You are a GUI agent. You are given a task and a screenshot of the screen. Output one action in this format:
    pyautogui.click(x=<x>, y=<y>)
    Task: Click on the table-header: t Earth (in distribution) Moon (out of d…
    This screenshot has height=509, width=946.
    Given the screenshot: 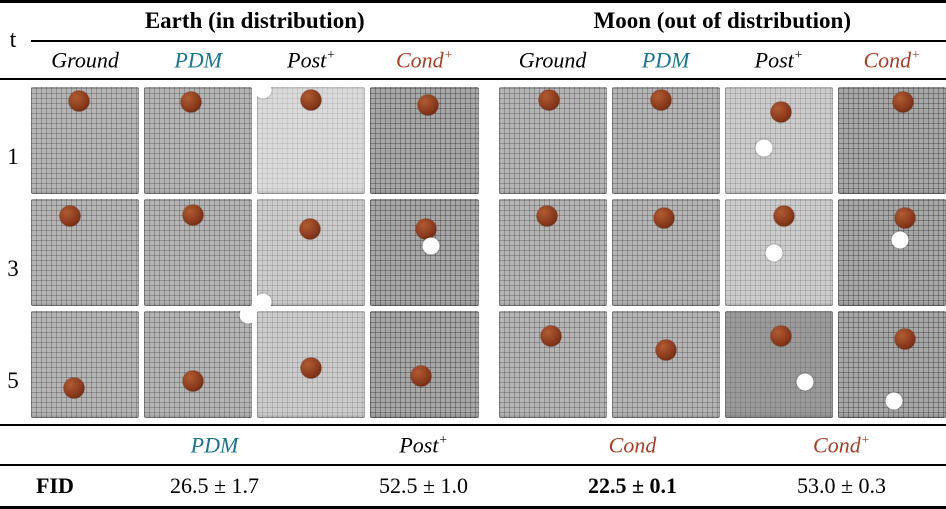 What is the action you would take?
    pyautogui.click(x=473, y=40)
    